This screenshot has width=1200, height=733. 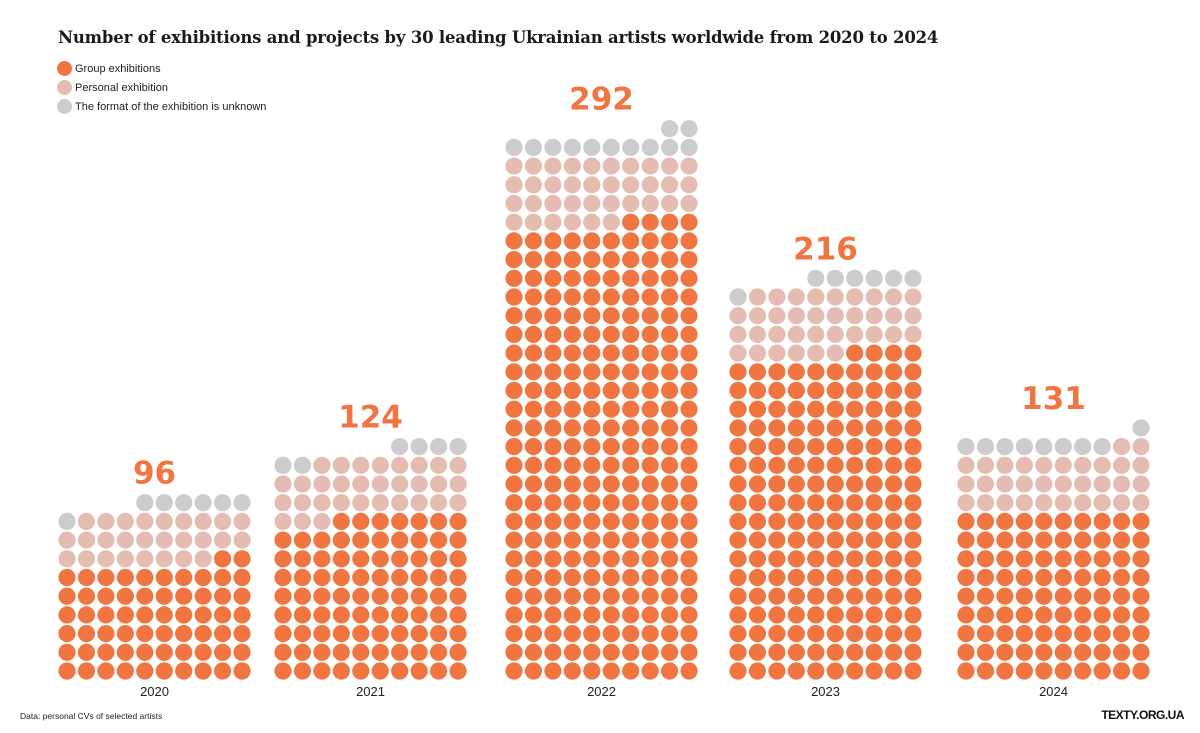 I want to click on column-2021: 124 2021, so click(x=370, y=549).